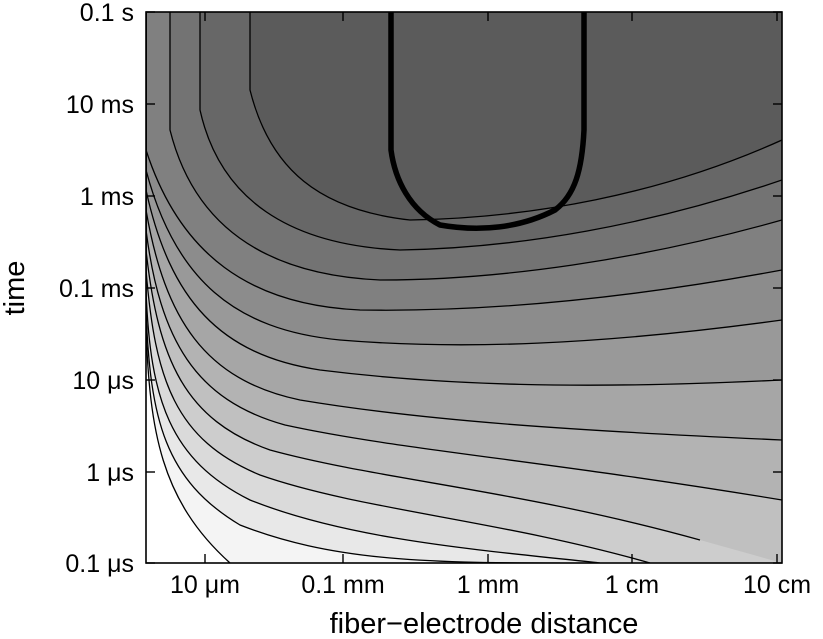 Image resolution: width=823 pixels, height=639 pixels. What do you see at coordinates (205, 585) in the screenshot?
I see `x-tick-label: 10 μm` at bounding box center [205, 585].